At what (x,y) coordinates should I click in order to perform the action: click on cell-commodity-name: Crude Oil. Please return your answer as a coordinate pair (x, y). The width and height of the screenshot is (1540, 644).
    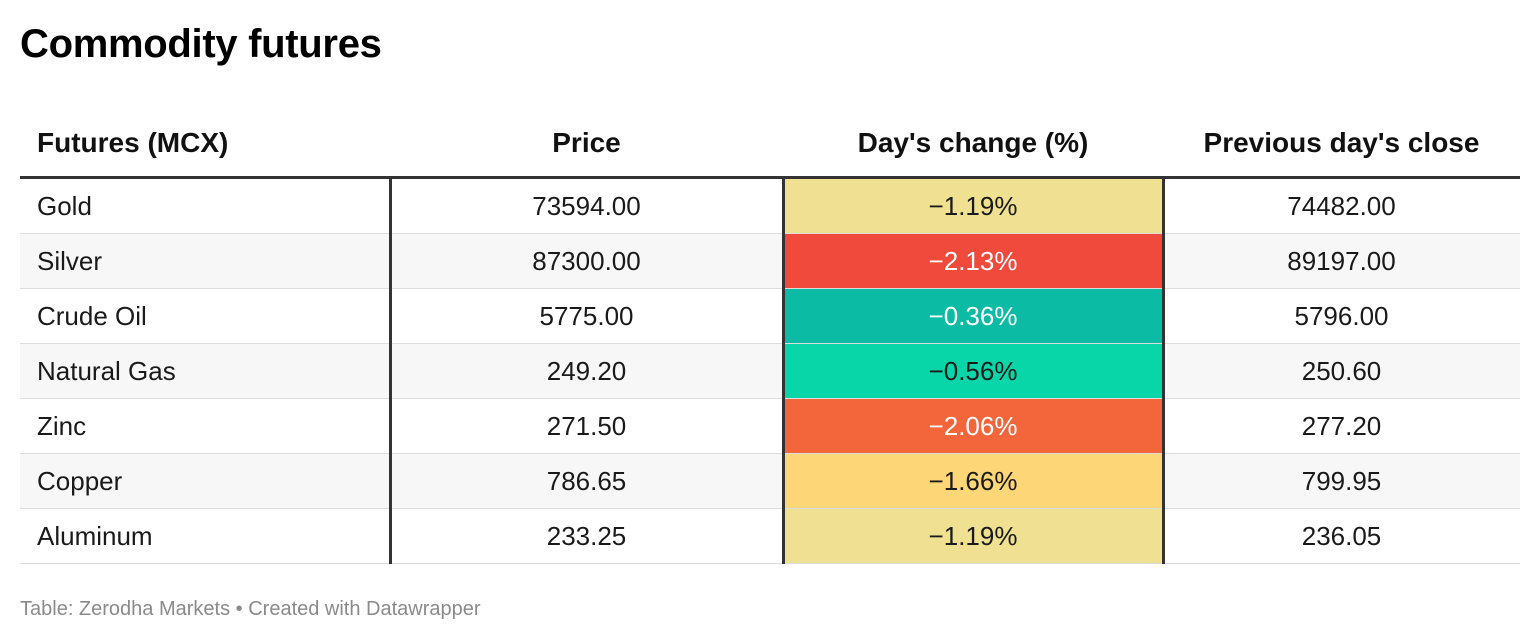
    Looking at the image, I should click on (92, 315).